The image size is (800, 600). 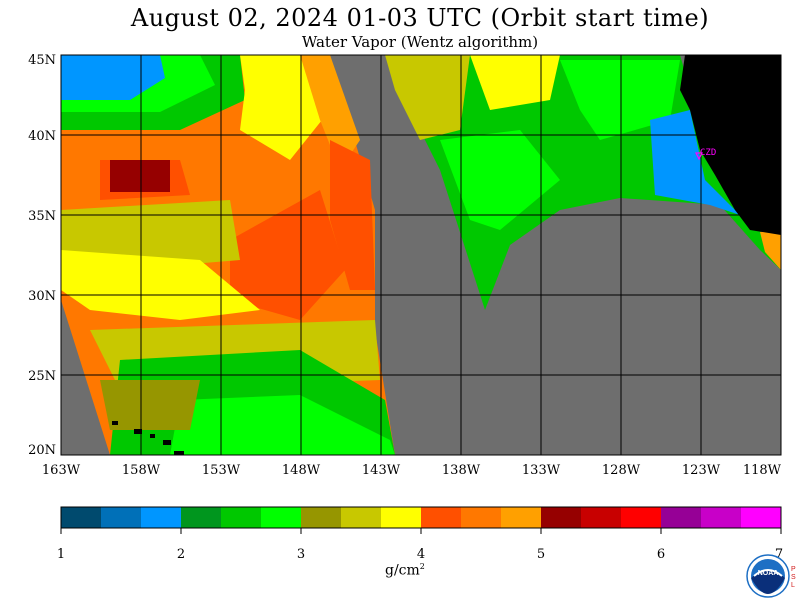 I want to click on lon-label: 118W, so click(x=762, y=470).